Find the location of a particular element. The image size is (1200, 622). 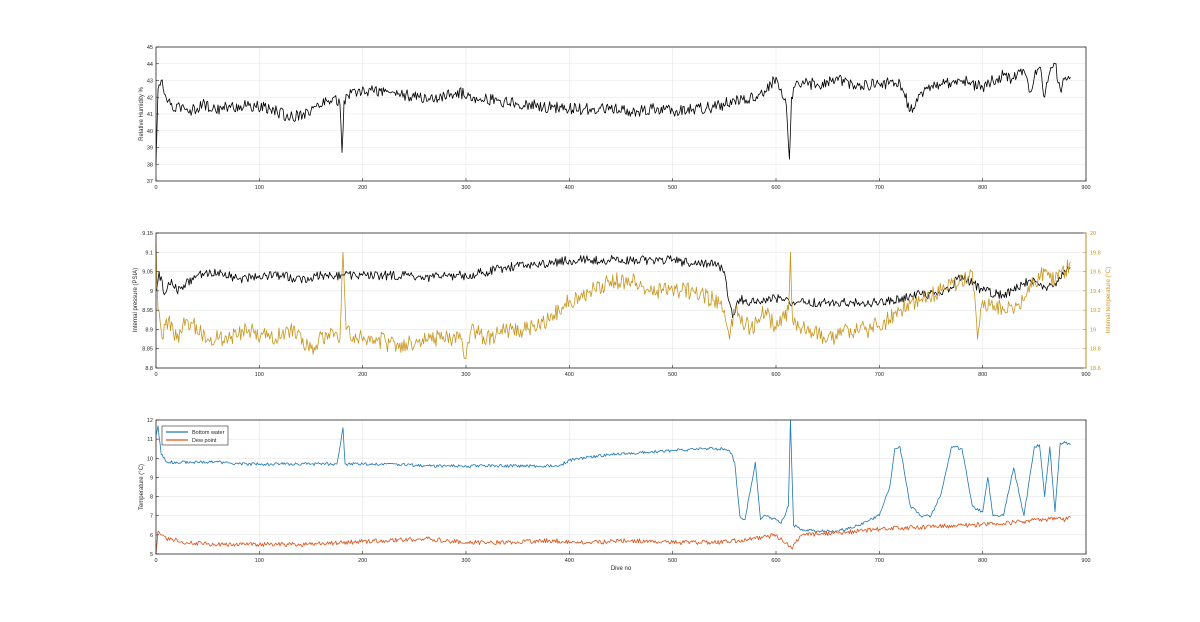

temperature-legend: Bottom water Dew point is located at coordinates (195, 435).